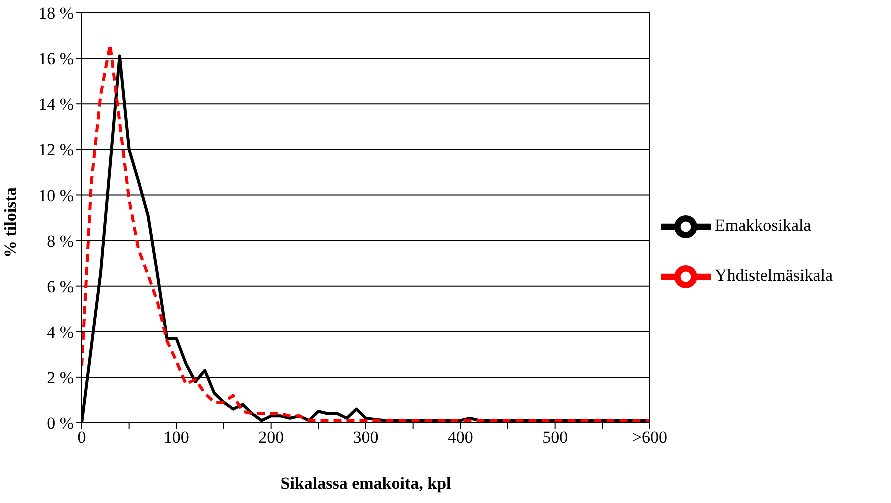 This screenshot has width=891, height=503. Describe the element at coordinates (366, 483) in the screenshot. I see `x-axis-title: Sikalassa emakoita, kpl` at that location.